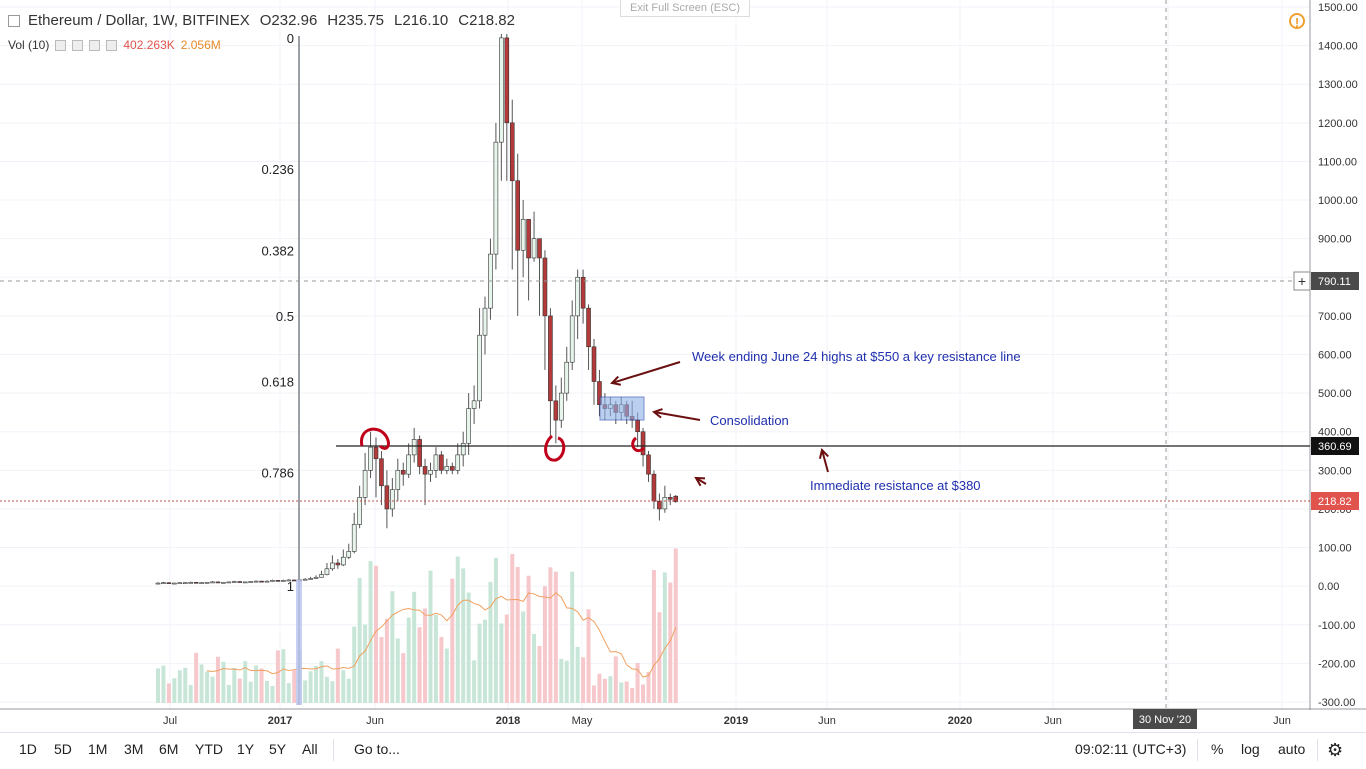  Describe the element at coordinates (1335, 549) in the screenshot. I see `price-tick-label: 100.00` at that location.